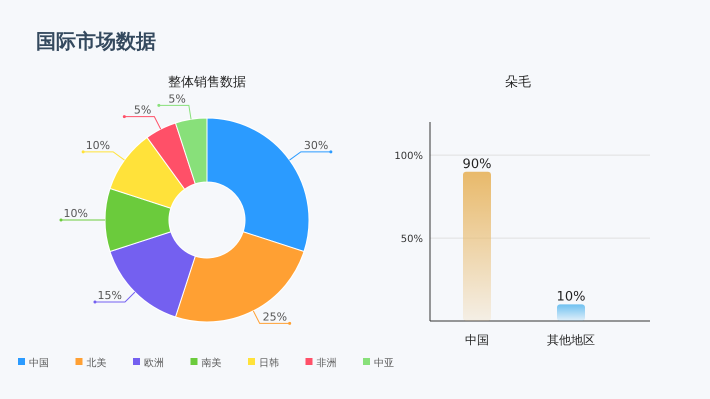 This screenshot has height=399, width=710. What do you see at coordinates (96, 363) in the screenshot?
I see `legend-label: 北美` at bounding box center [96, 363].